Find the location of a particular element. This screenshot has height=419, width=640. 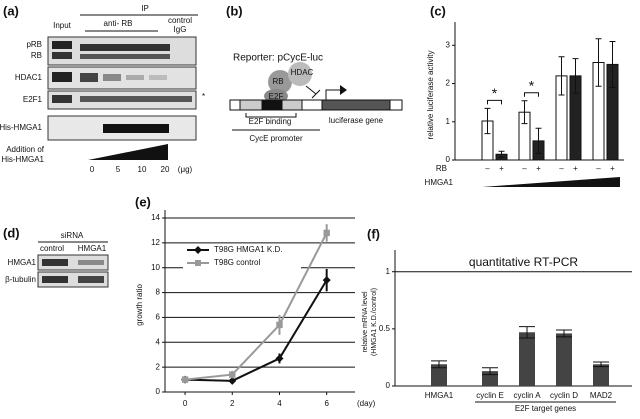

x-tick-label: 6 is located at coordinates (326, 403).